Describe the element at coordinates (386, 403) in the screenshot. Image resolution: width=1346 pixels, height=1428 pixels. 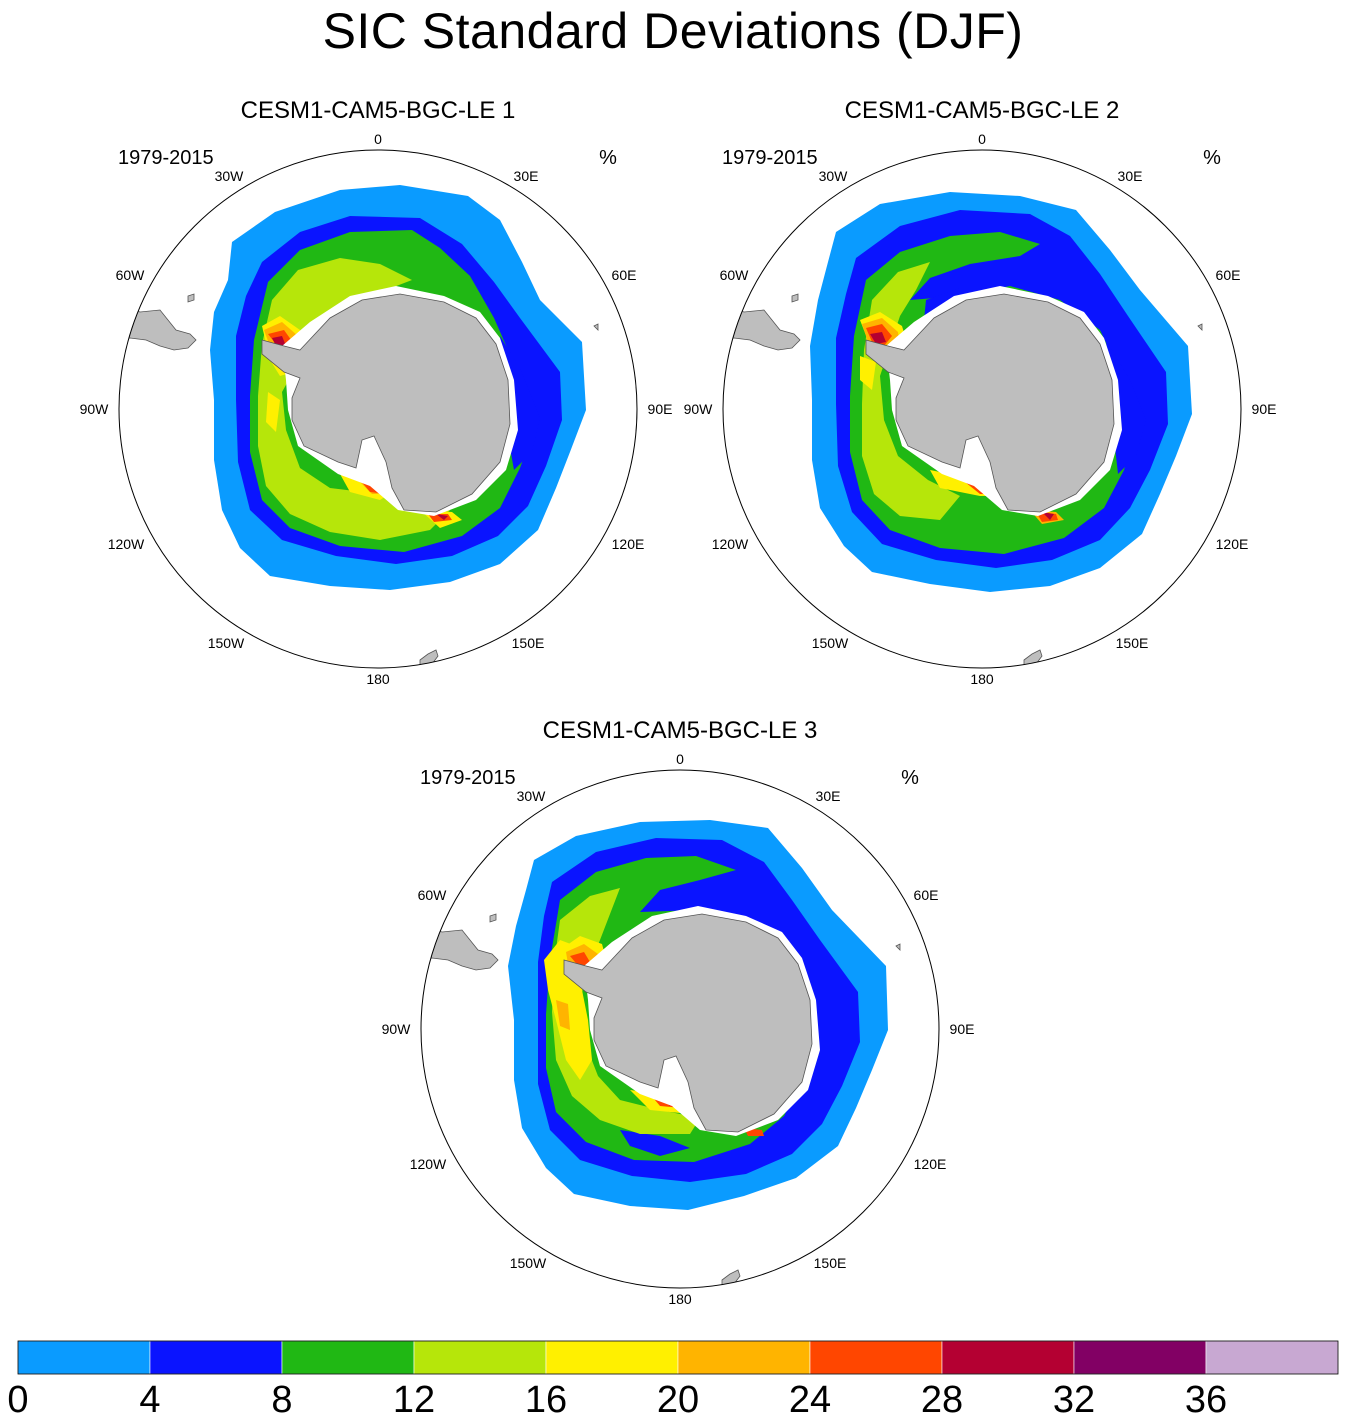
I see `panel-1-antarctica` at that location.